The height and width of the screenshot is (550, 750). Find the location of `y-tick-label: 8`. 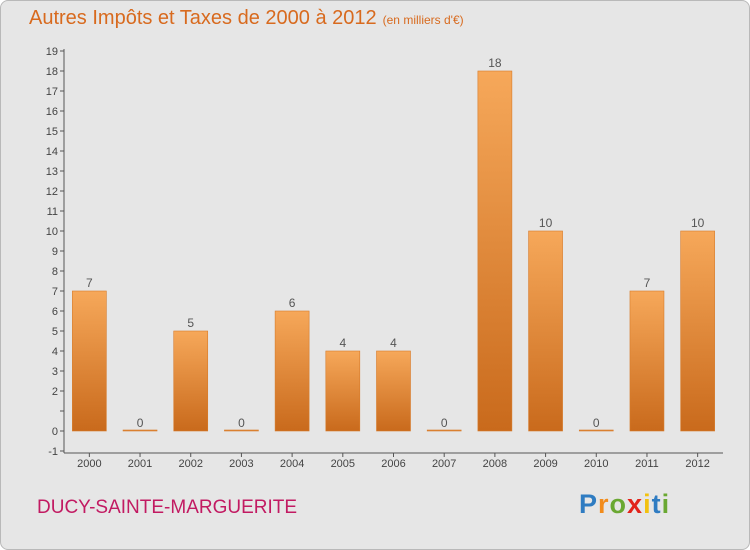

y-tick-label: 8 is located at coordinates (55, 272).